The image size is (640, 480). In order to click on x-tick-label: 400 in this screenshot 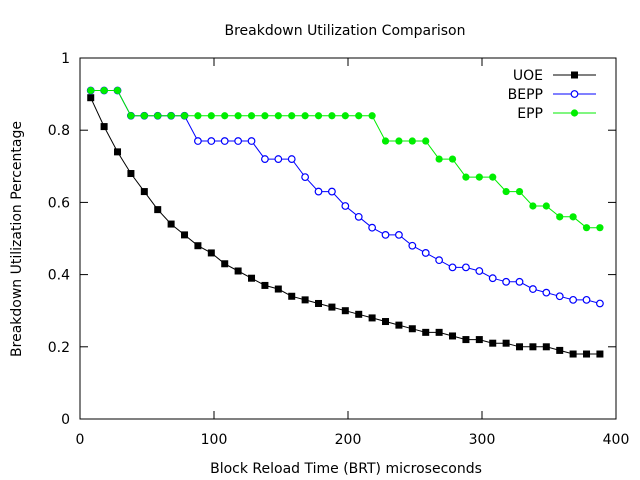, I will do `click(616, 440)`.